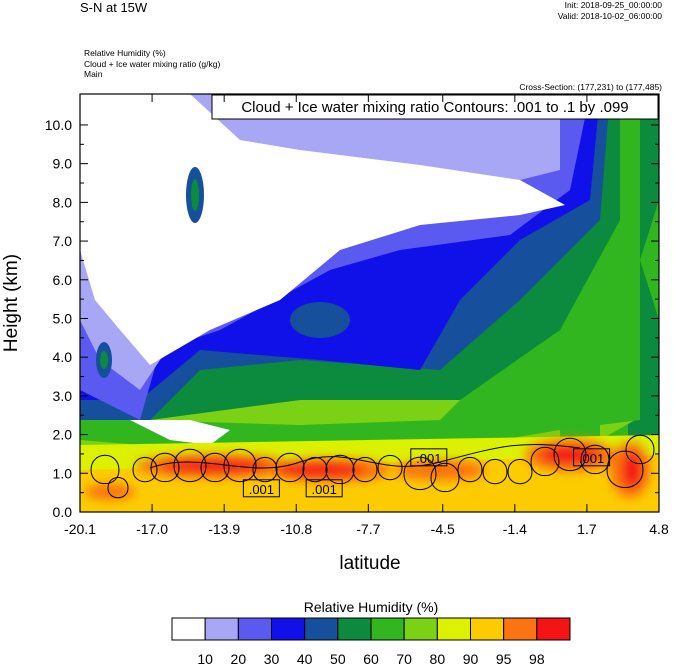 Image resolution: width=674 pixels, height=668 pixels. I want to click on colorbar-level: 50, so click(338, 659).